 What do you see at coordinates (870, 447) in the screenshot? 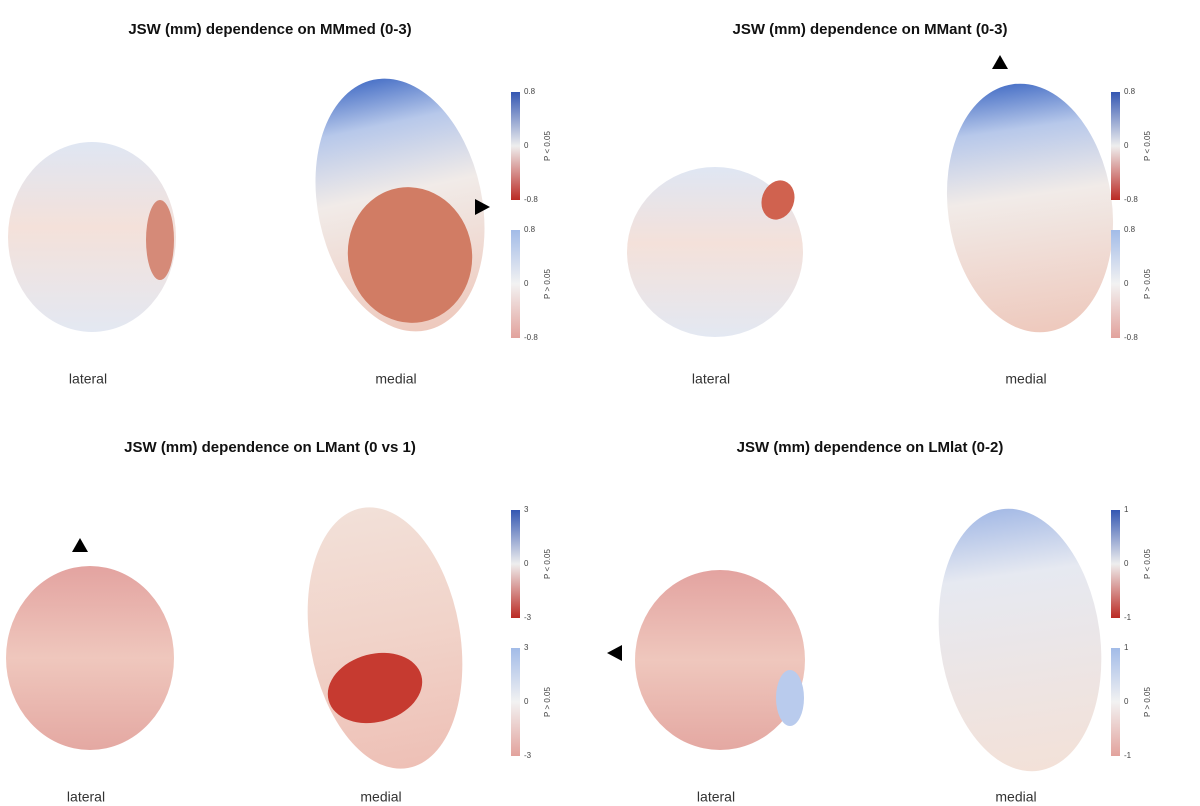
I see `panel-title: JSW (mm) dependence on LMlat (0-2)` at bounding box center [870, 447].